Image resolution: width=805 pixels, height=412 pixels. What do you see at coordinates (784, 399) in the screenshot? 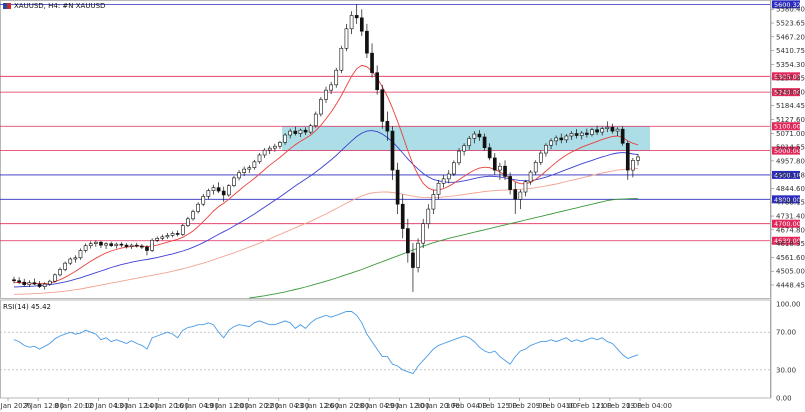
I see `rsi-tick-label: 0.00` at bounding box center [784, 399].